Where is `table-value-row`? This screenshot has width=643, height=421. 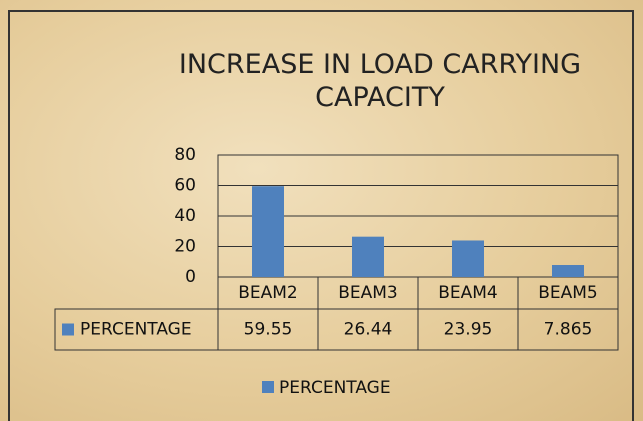 table-value-row is located at coordinates (336, 329).